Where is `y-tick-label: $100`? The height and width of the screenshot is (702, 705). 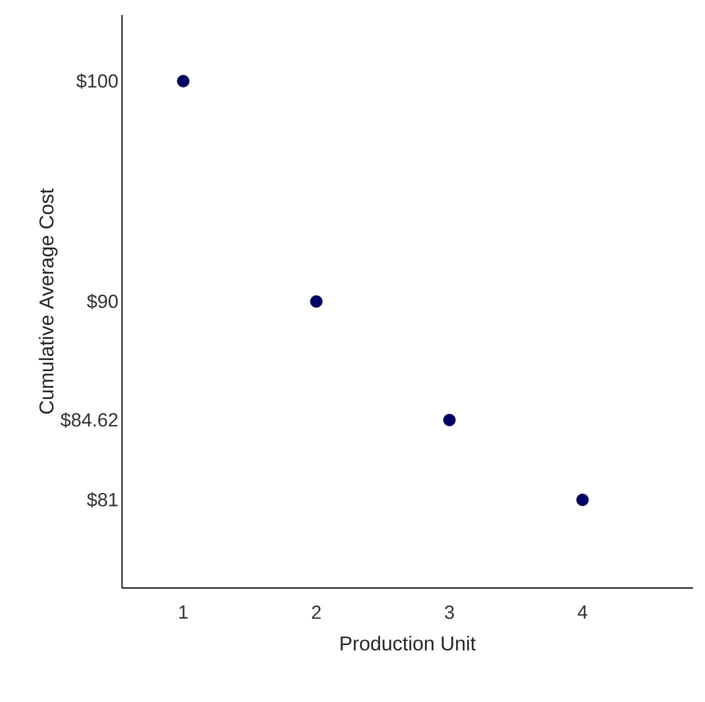 y-tick-label: $100 is located at coordinates (97, 81).